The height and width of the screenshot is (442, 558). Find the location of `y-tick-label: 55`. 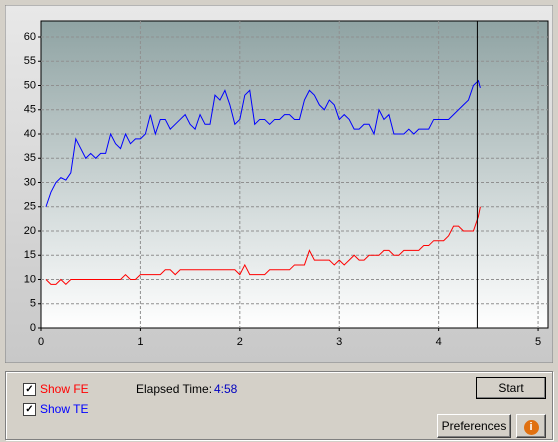

y-tick-label: 55 is located at coordinates (30, 61).